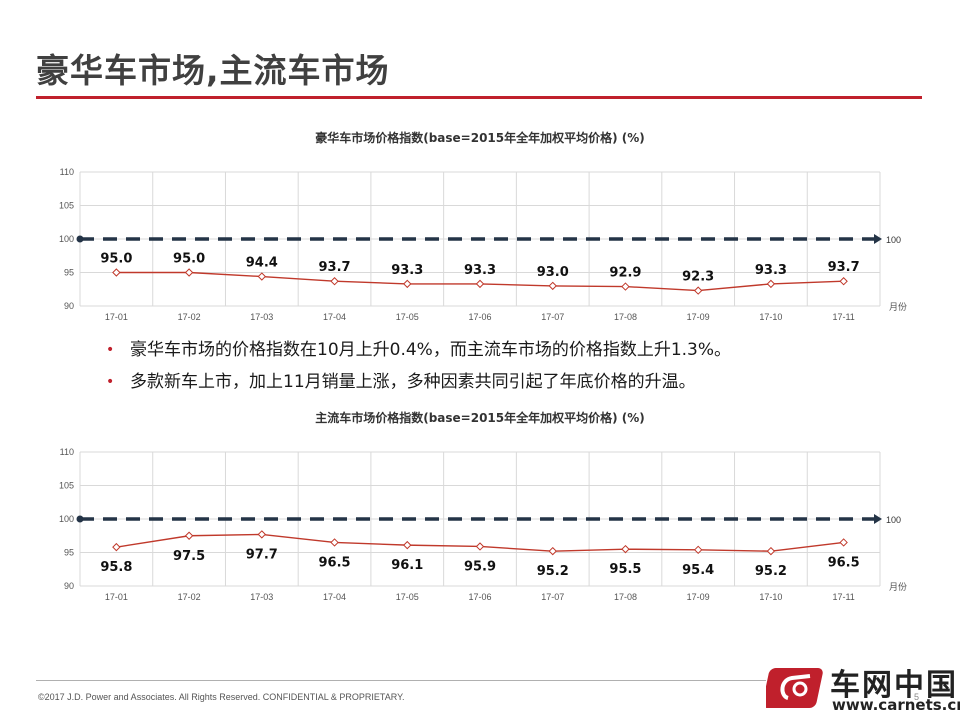 Image resolution: width=960 pixels, height=720 pixels. I want to click on bullet-text: 多款新车上市，加上11月销量上涨，多种因素共同引起了年底价格的升温。, so click(413, 382).